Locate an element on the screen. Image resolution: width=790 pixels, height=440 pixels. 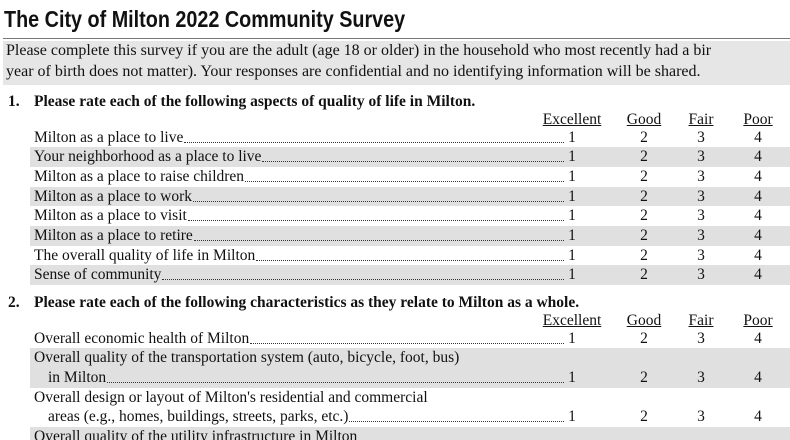
item-label: Overall economic health of Milton is located at coordinates (142, 338).